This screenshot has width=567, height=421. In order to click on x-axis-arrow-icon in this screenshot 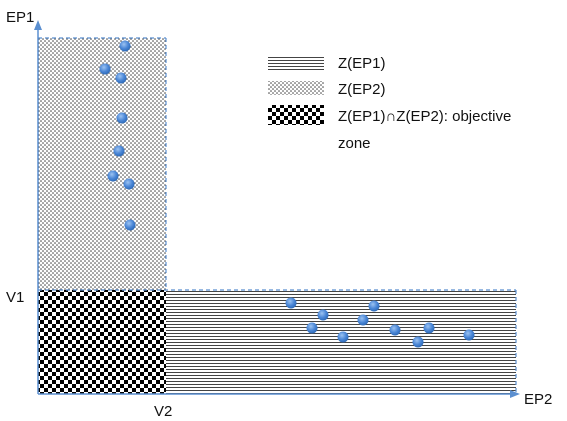, I will do `click(515, 394)`.